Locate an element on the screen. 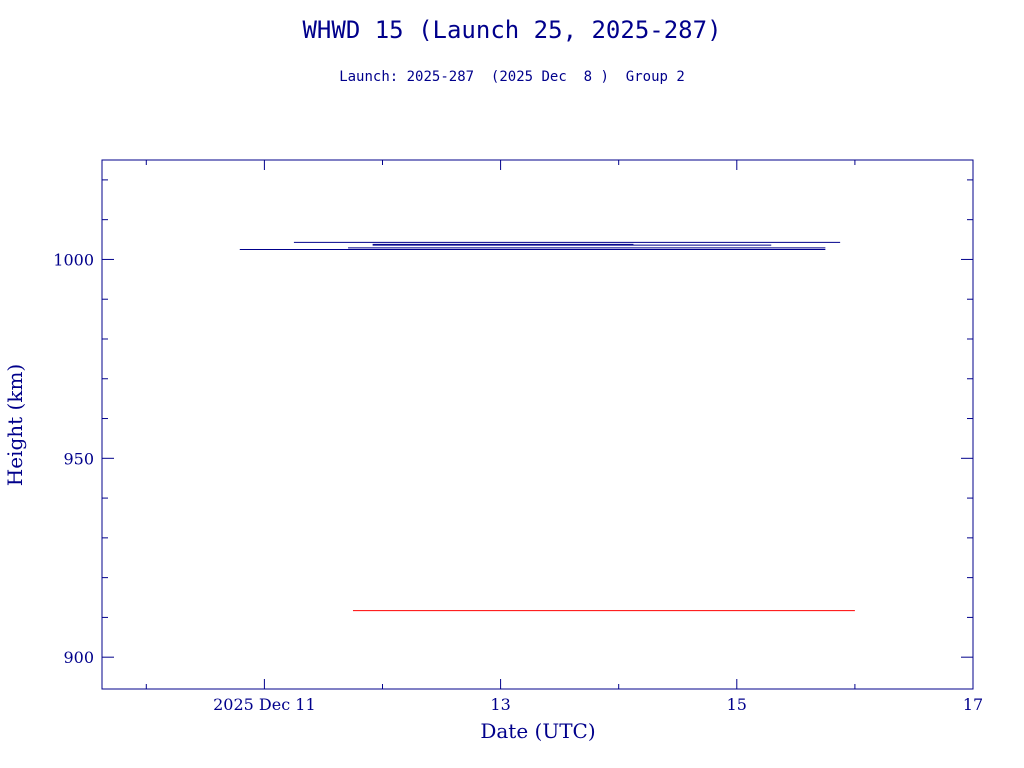 This screenshot has height=768, width=1024. chart-subtitle: Launch: 2025-287 (2025 Dec 8 ) Group 2 is located at coordinates (512, 77).